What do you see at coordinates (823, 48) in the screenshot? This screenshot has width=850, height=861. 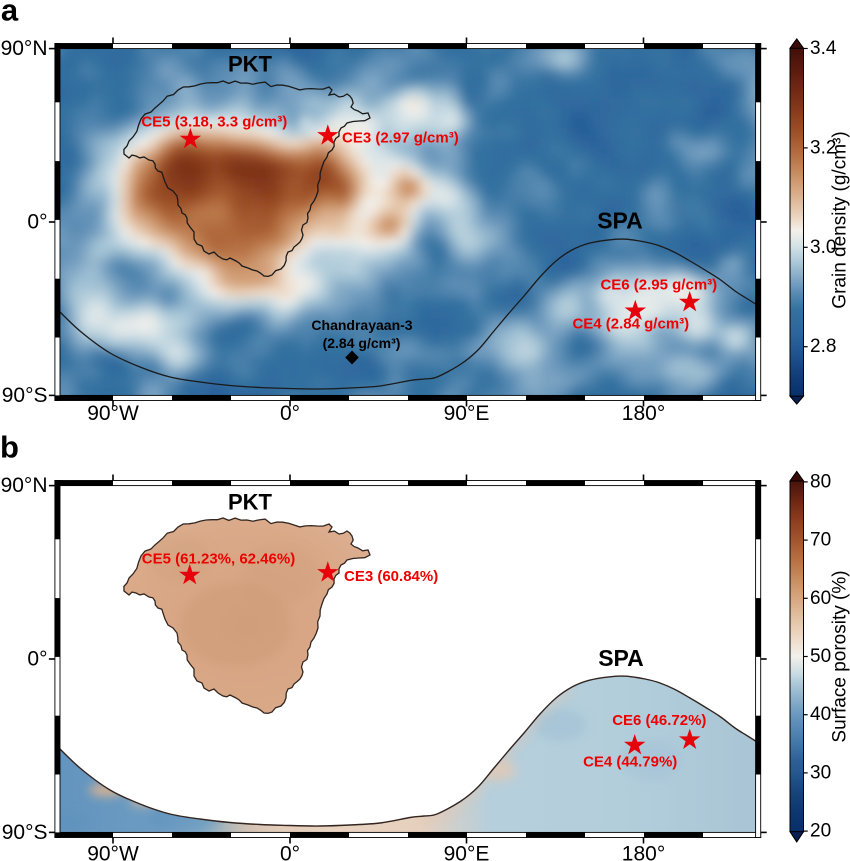 I see `svg-text: 3.4` at bounding box center [823, 48].